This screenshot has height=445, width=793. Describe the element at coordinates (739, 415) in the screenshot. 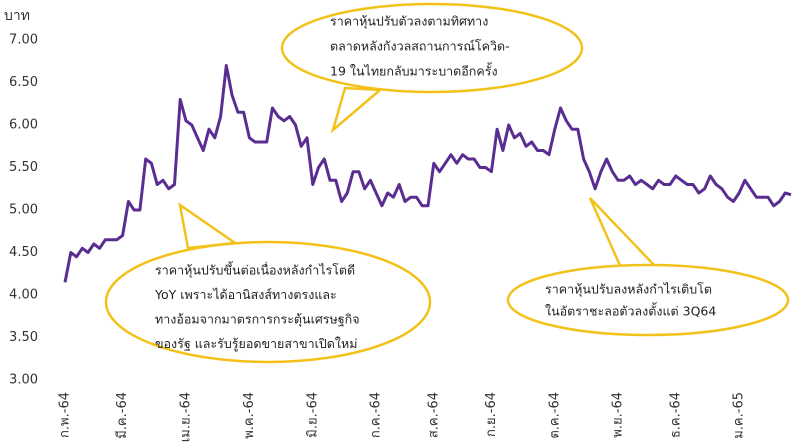

I see `x-tick-label: ม.ค.-65` at that location.